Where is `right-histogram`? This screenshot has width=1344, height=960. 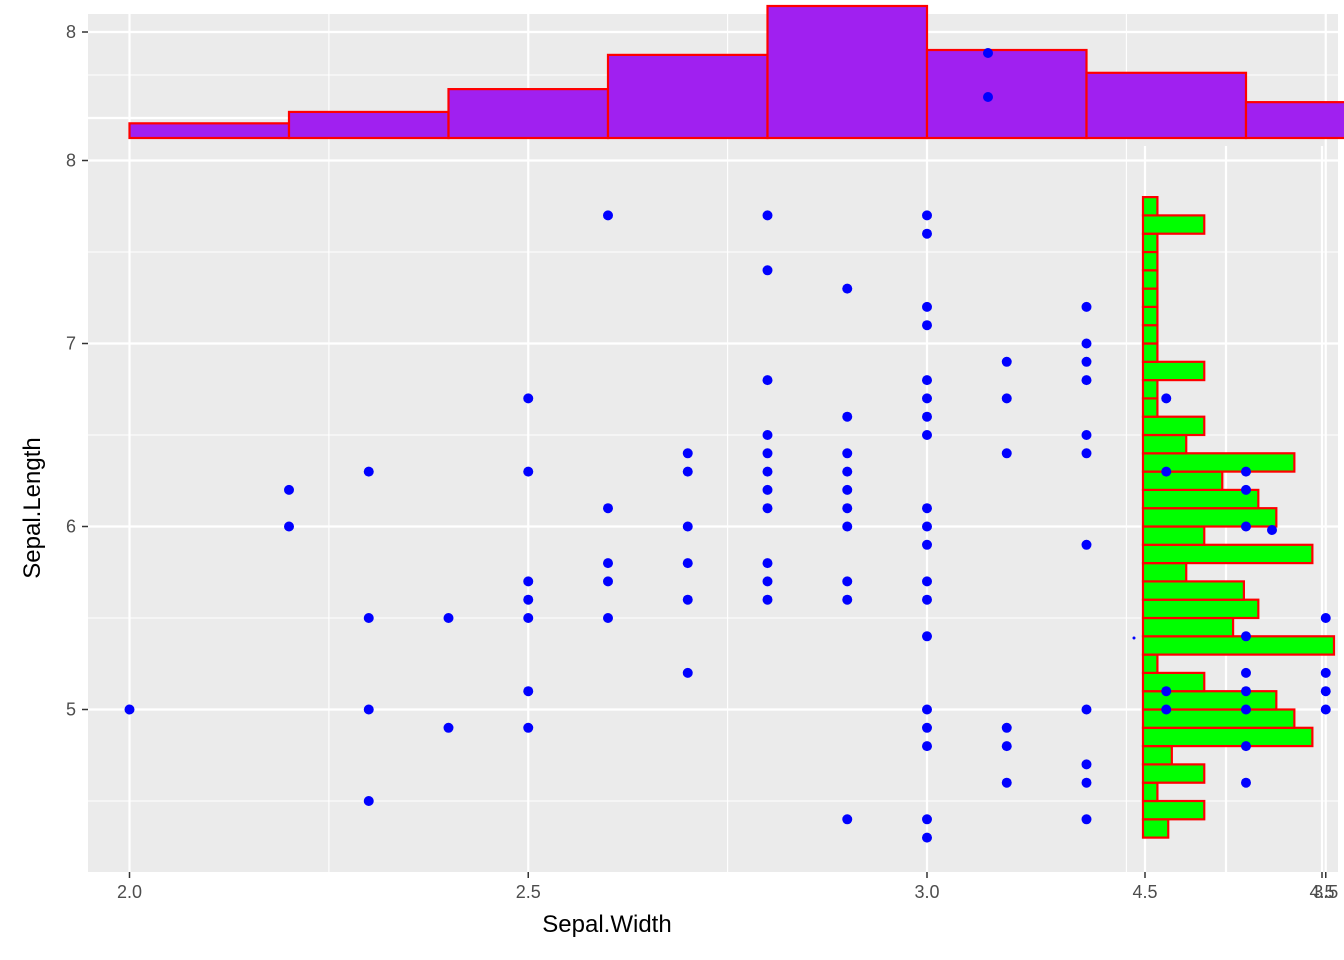 right-histogram is located at coordinates (1238, 517).